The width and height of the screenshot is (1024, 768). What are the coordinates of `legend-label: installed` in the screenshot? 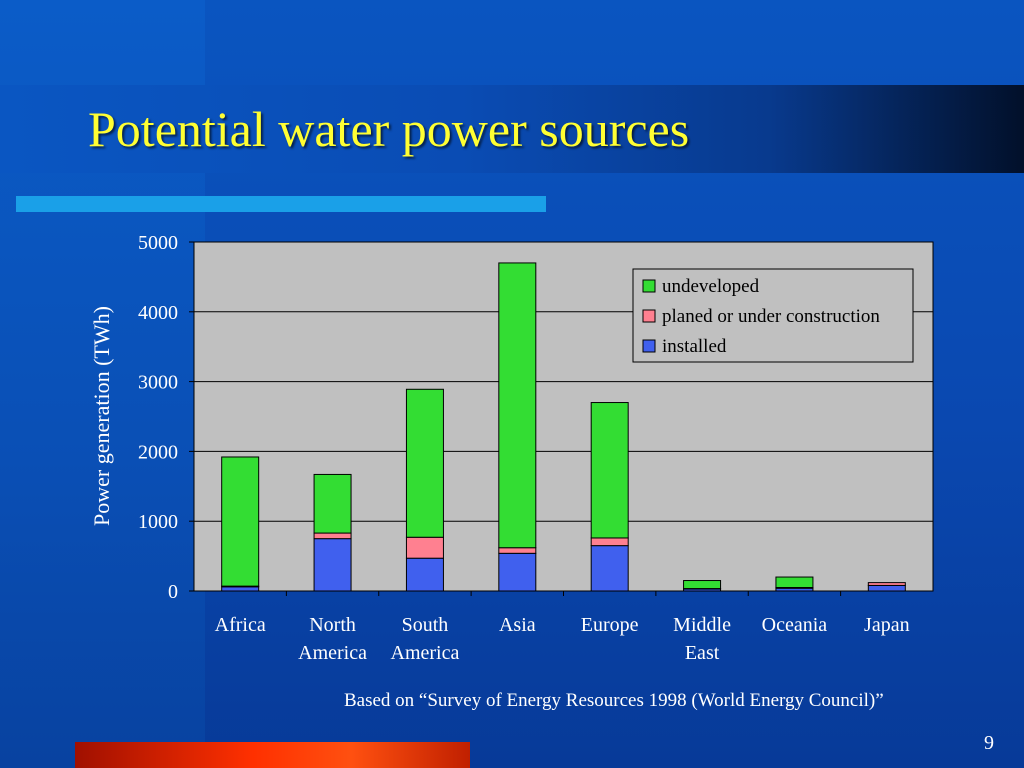 It's located at (694, 346).